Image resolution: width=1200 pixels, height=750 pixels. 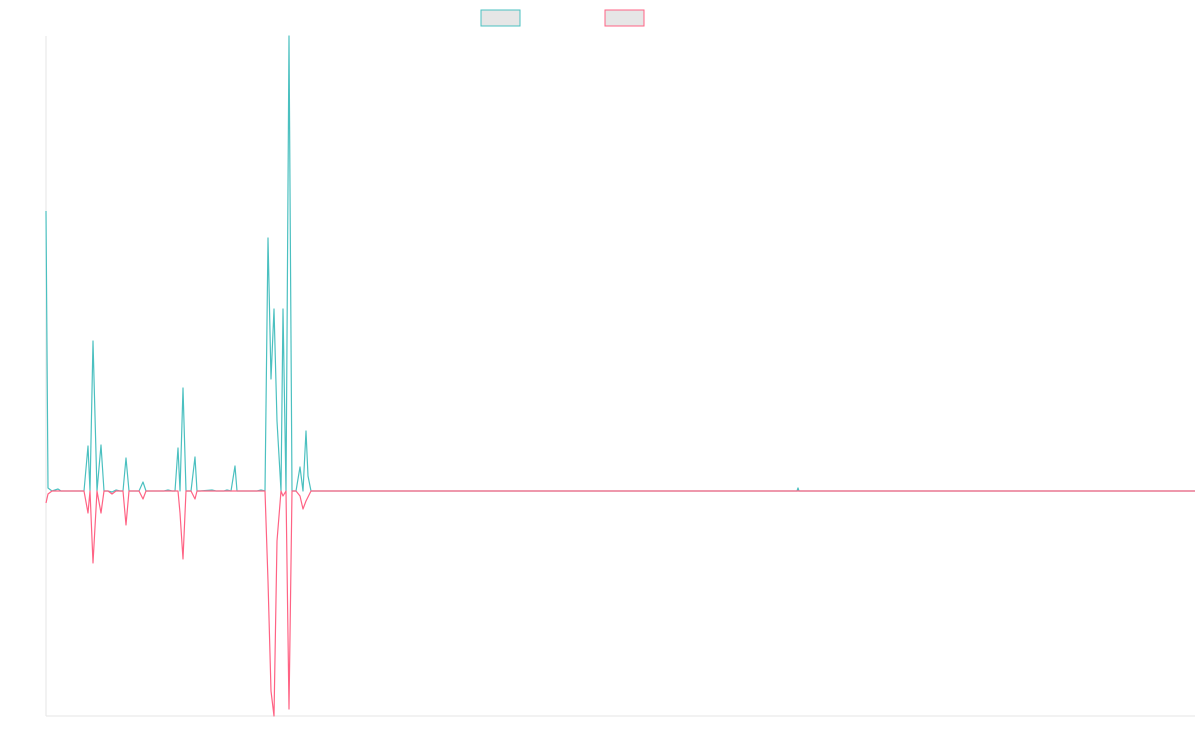 I want to click on legend, so click(x=562, y=18).